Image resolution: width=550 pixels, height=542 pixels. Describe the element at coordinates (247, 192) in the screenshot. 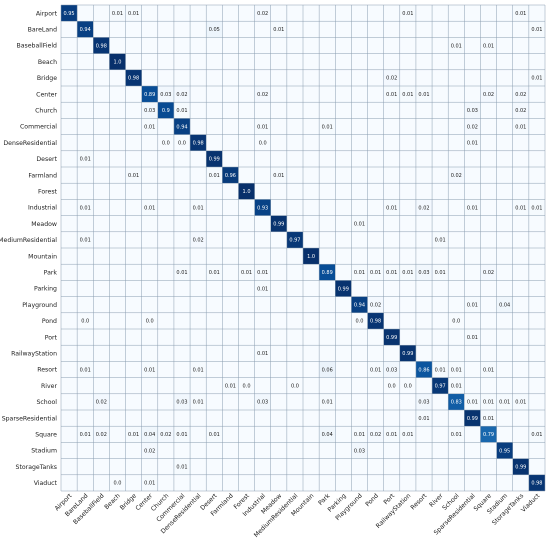

I see `cell-value-label: 1.0` at that location.